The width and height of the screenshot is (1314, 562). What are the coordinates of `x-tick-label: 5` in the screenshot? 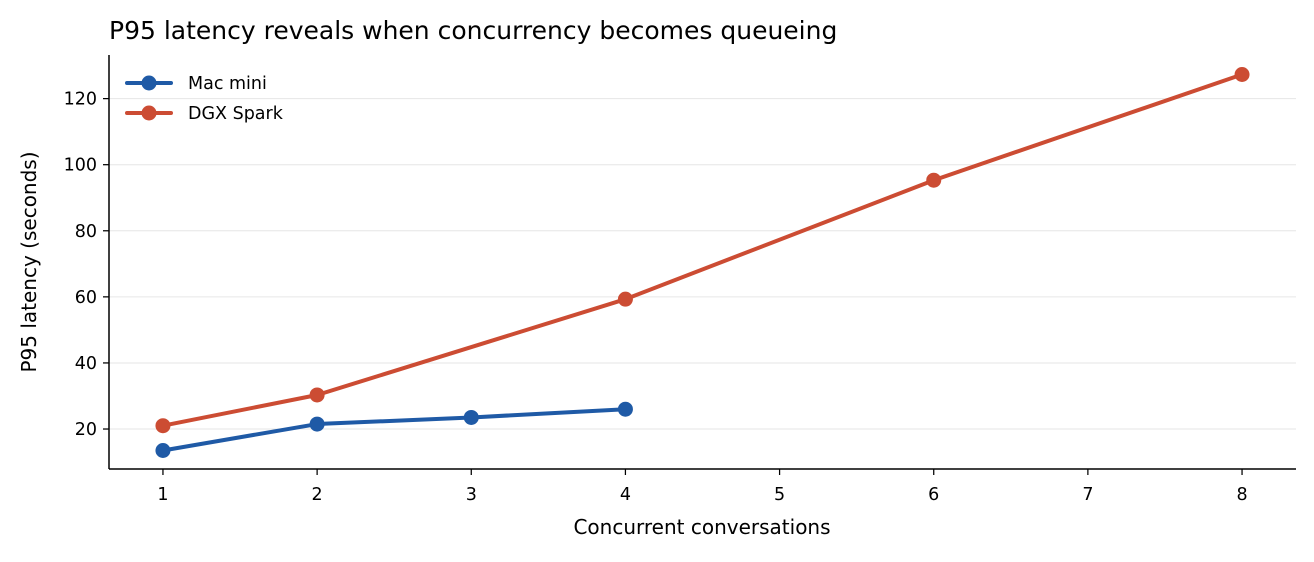 It's located at (779, 495).